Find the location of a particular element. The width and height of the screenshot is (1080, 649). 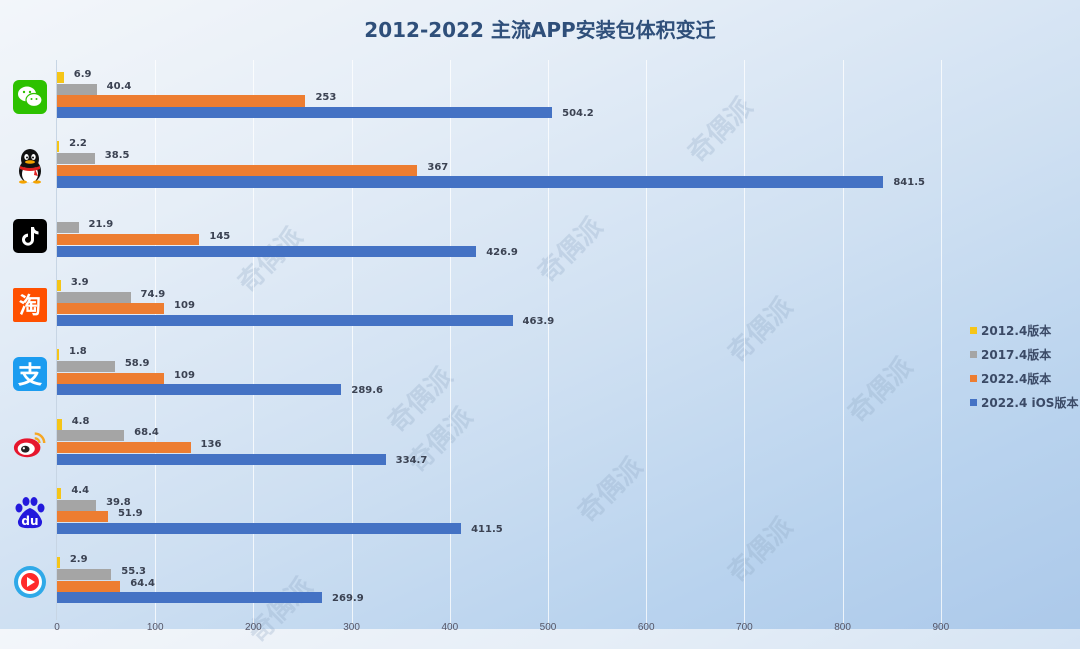

chart-title: 2012-2022 主流APP安装包体积变迁 is located at coordinates (540, 30).